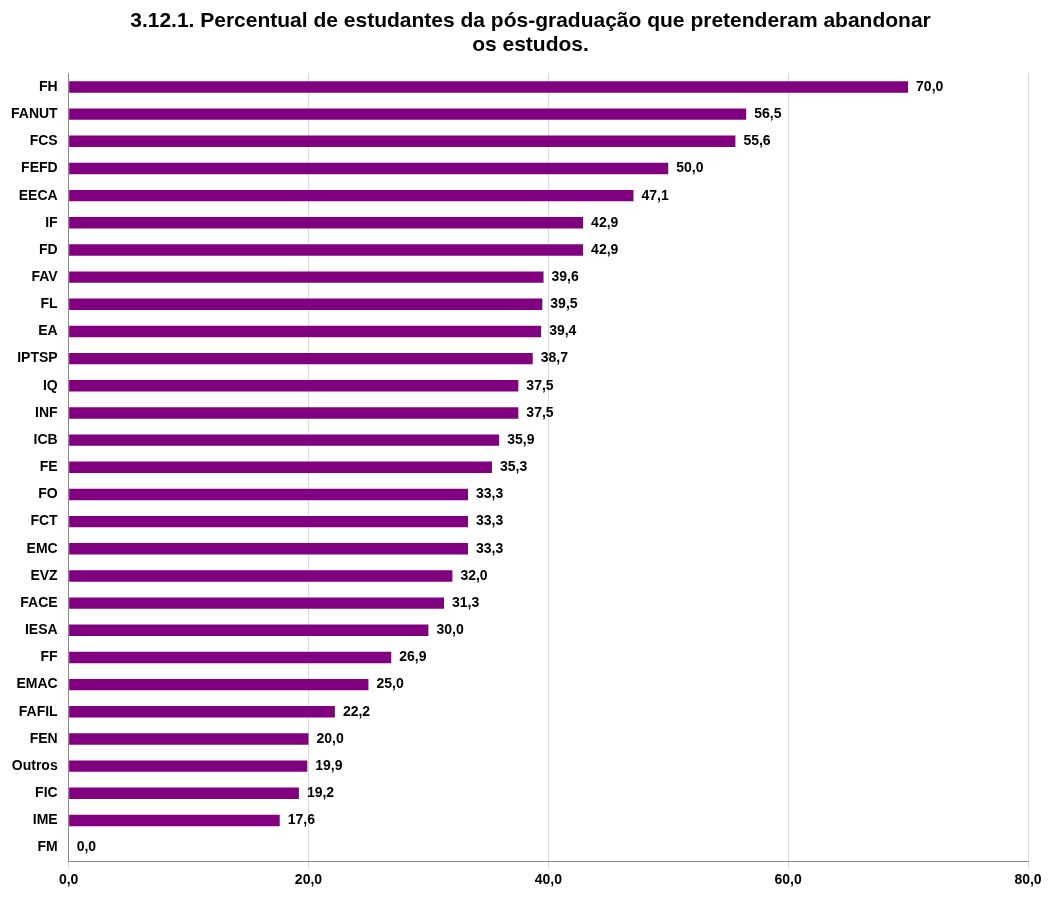  Describe the element at coordinates (52, 221) in the screenshot. I see `y-tick-label: IF` at that location.